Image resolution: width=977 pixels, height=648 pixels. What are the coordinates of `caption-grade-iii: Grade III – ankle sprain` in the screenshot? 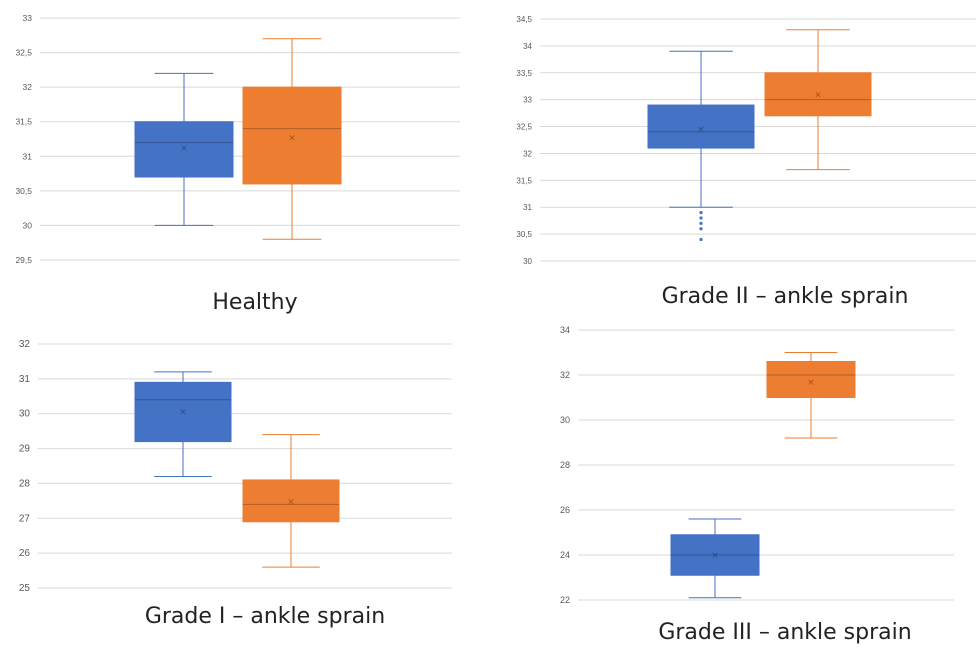 It's located at (785, 632).